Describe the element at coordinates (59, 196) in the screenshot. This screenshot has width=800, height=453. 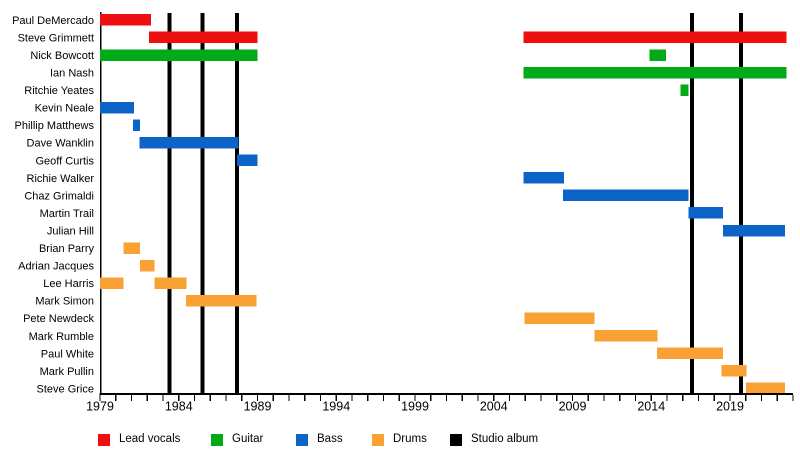
I see `member-name-label: Chaz Grimaldi` at that location.